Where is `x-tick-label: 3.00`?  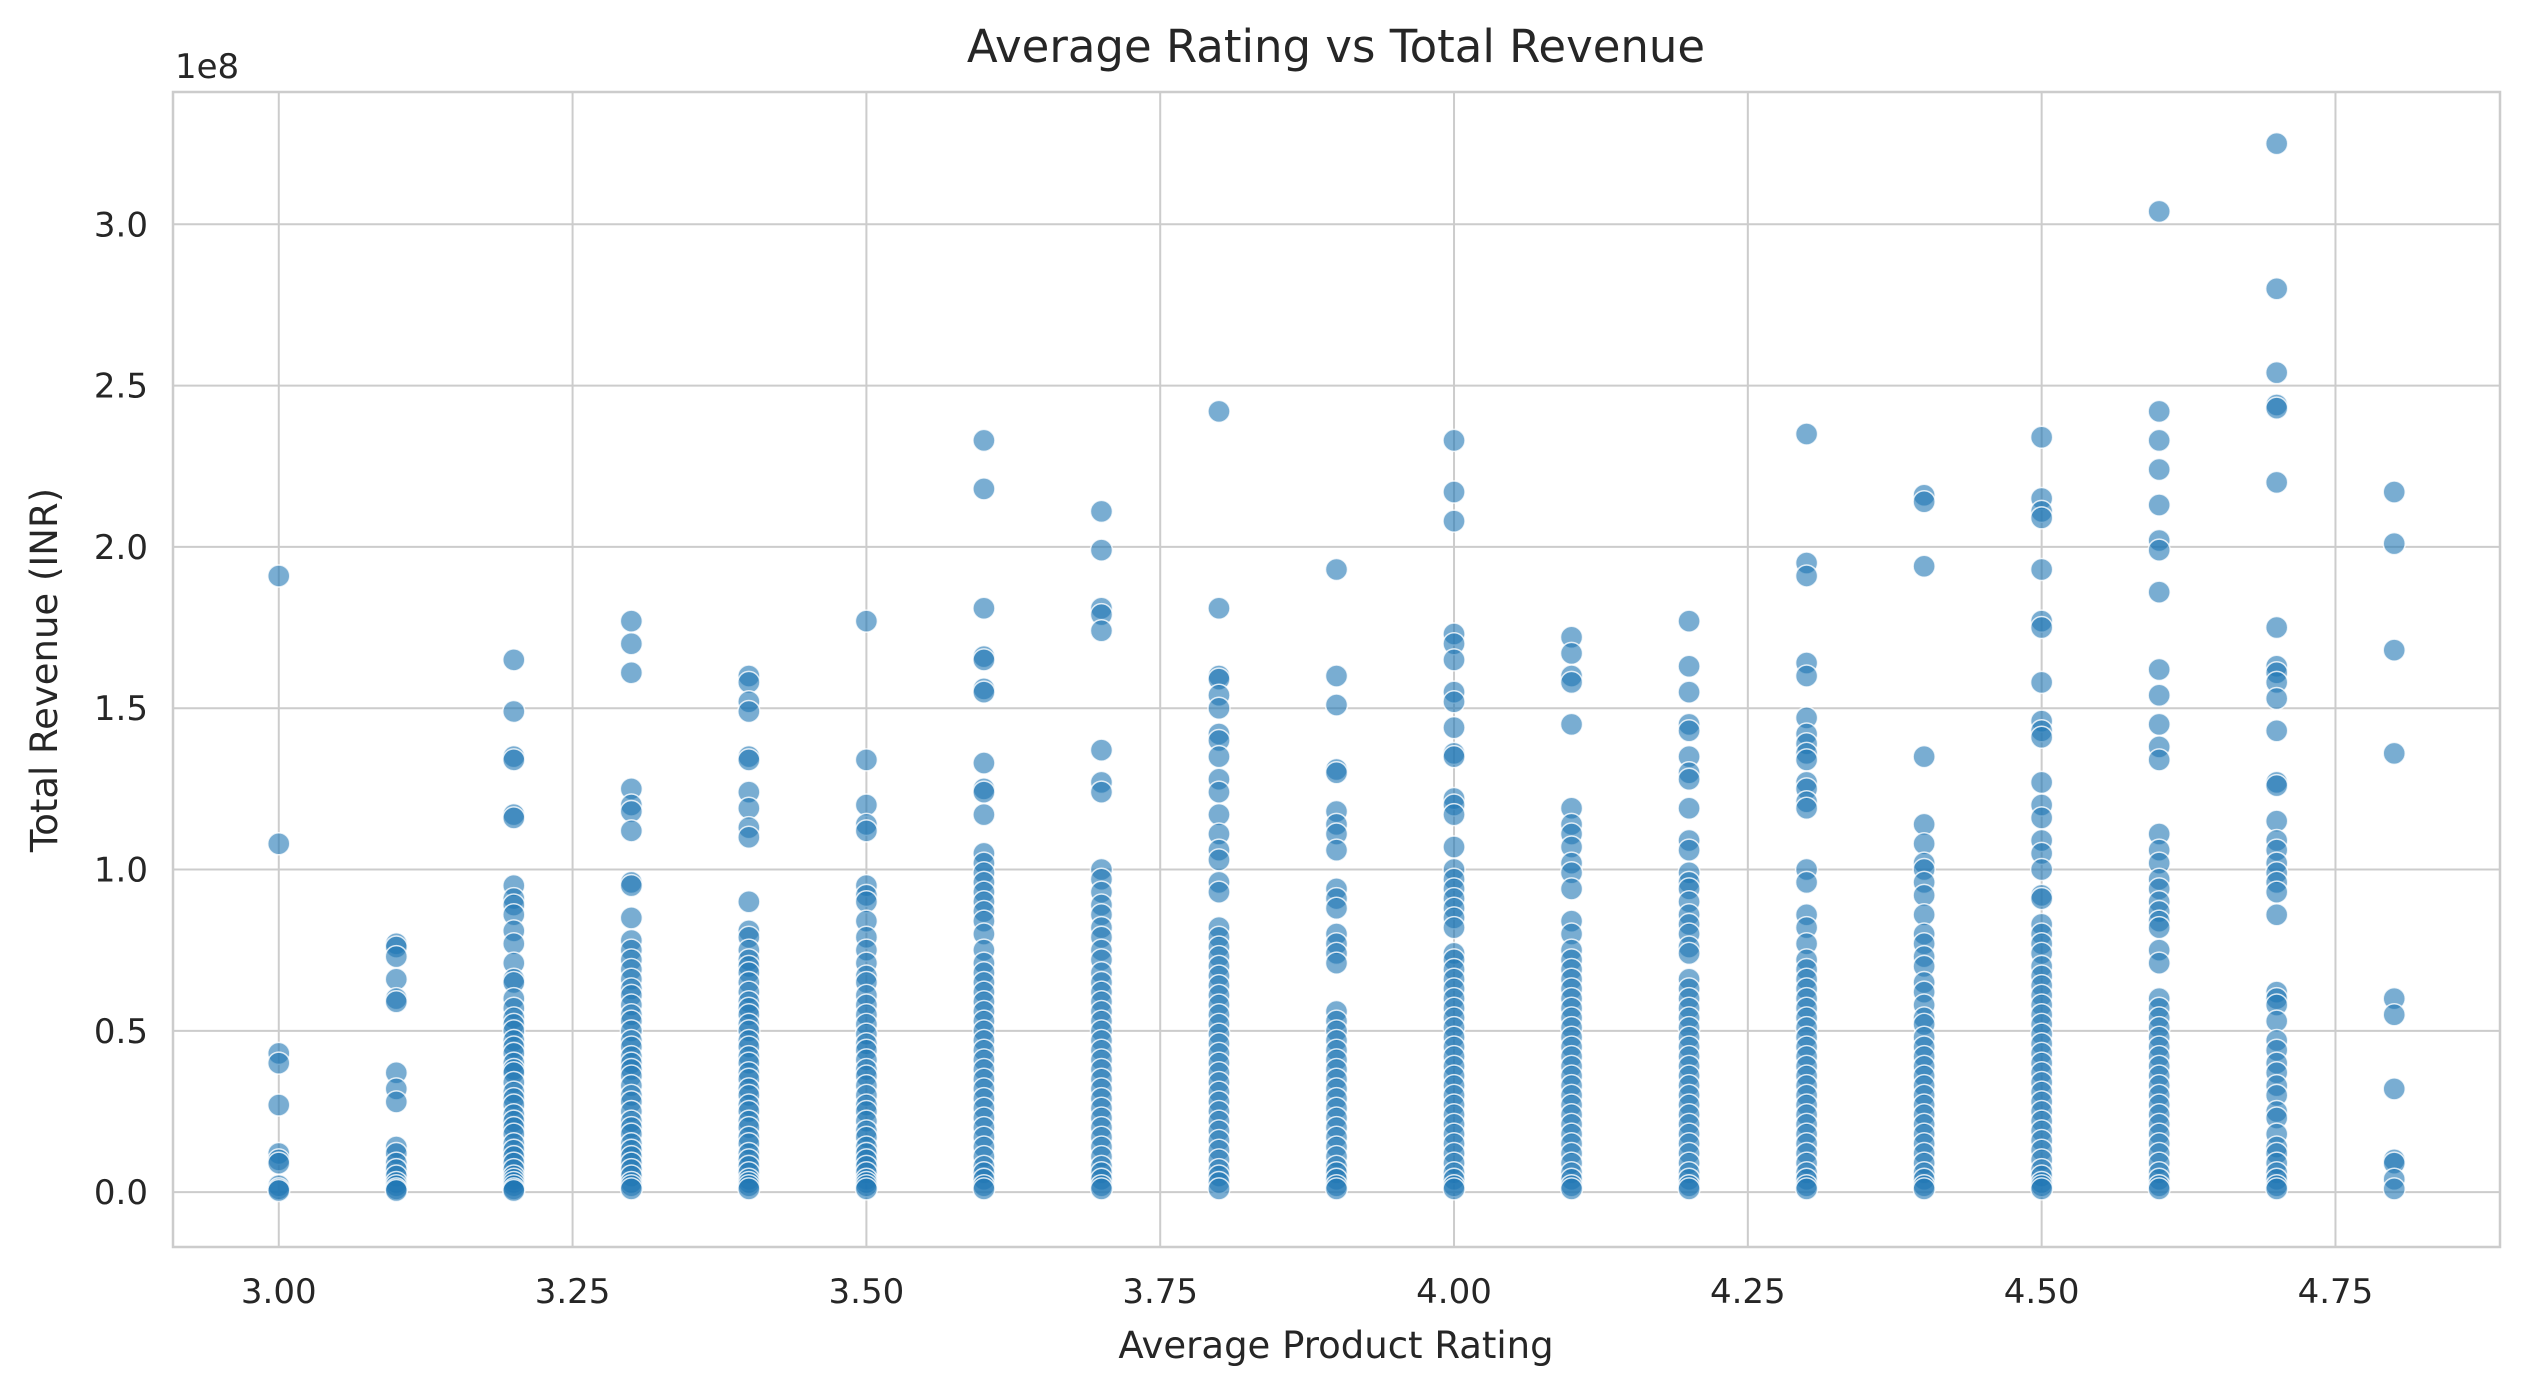 x-tick-label: 3.00 is located at coordinates (279, 1292).